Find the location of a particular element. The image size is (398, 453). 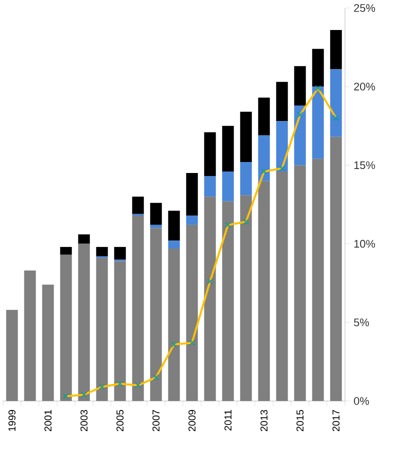

x-tick-label: 2007 is located at coordinates (156, 421).